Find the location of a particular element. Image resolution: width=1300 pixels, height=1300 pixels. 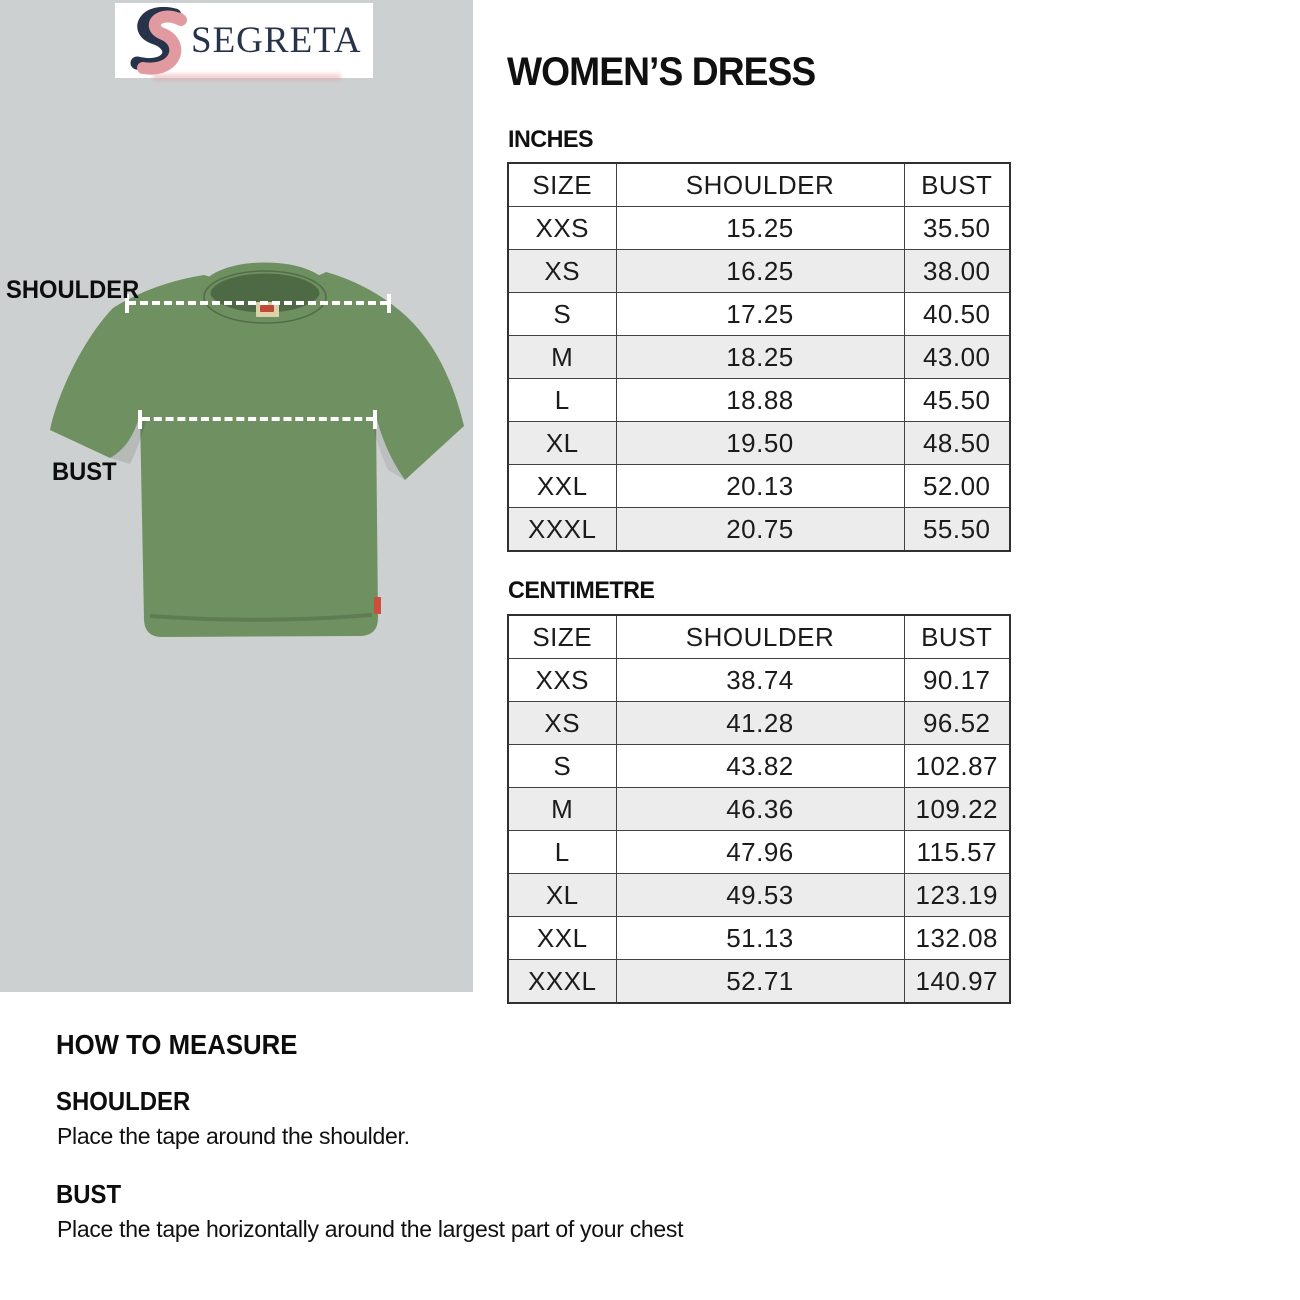

shoulder-cell: 43.82 is located at coordinates (760, 766).